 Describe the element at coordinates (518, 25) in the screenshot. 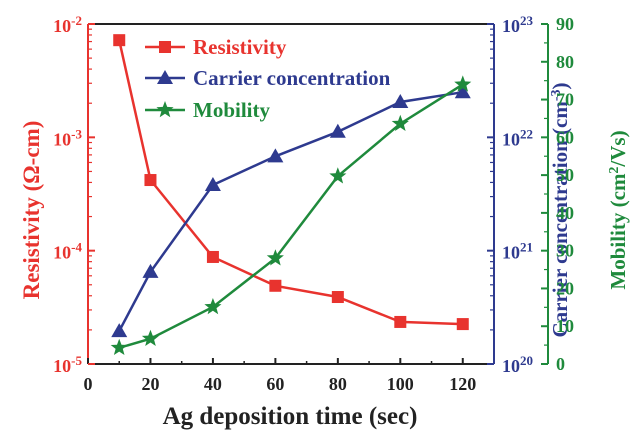

I see `middle-axis-tick-label: 1023` at that location.